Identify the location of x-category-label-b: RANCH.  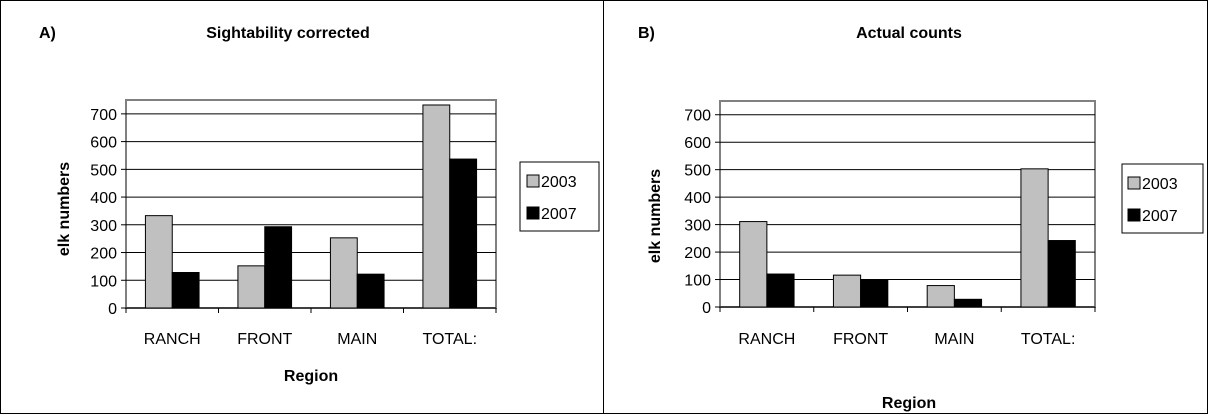
(766, 339).